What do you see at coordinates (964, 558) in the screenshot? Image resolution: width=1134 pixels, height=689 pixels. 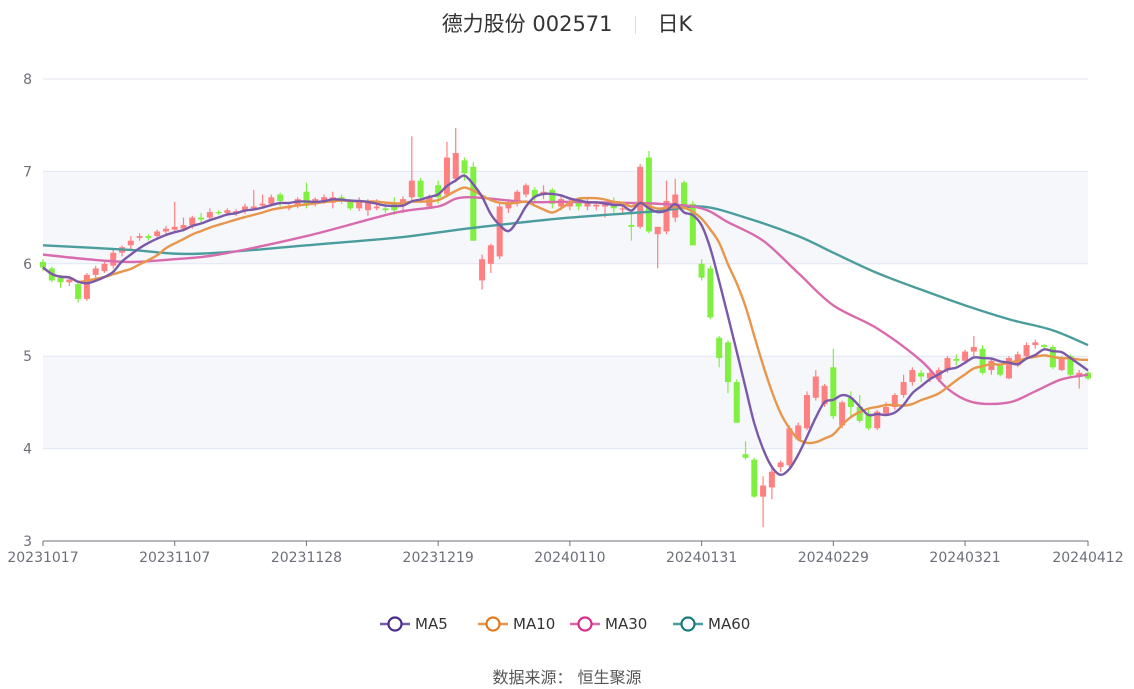 I see `x-tick-label: 20240321` at bounding box center [964, 558].